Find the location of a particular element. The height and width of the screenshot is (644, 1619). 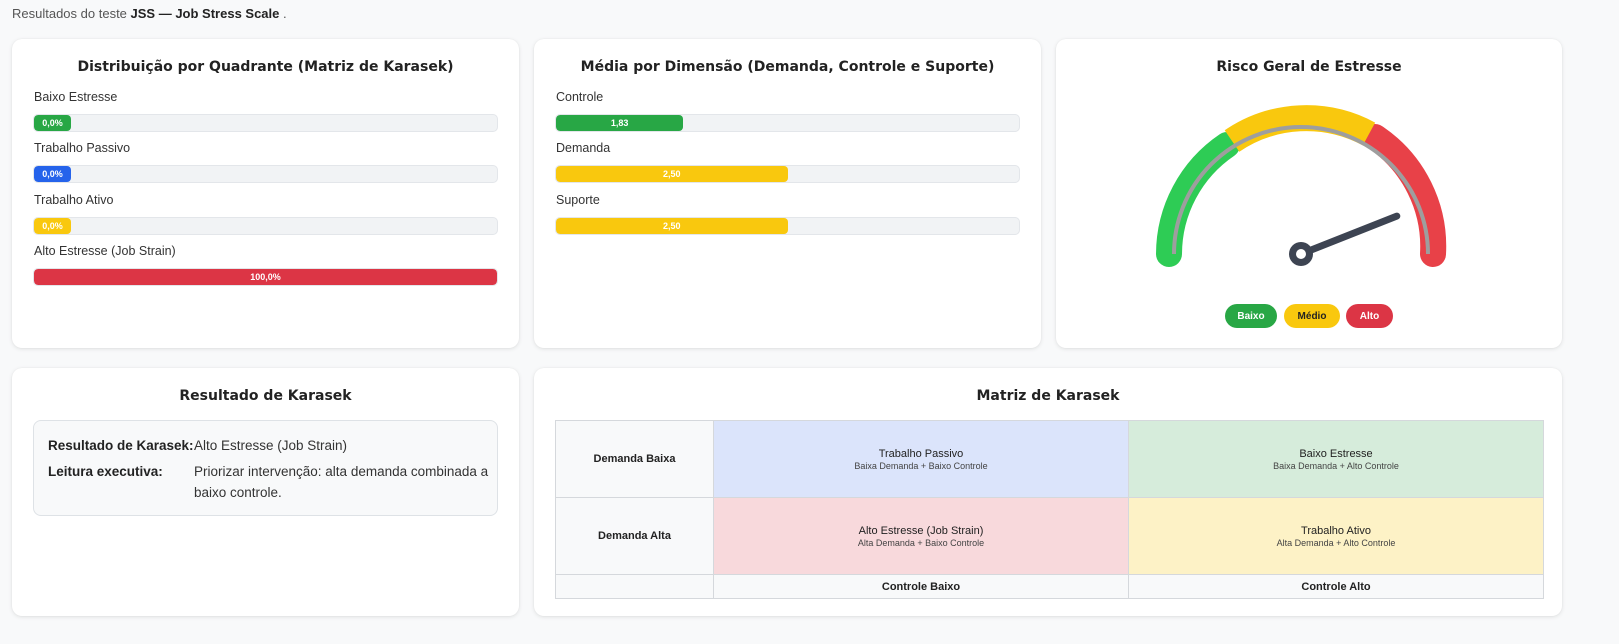

intro-suffix: . is located at coordinates (285, 13).